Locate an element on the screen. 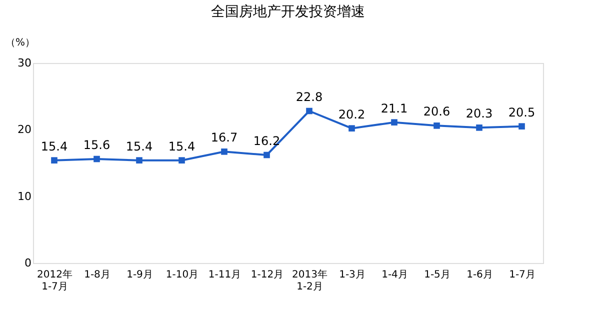  x-tick-label: 1-11月 is located at coordinates (225, 275).